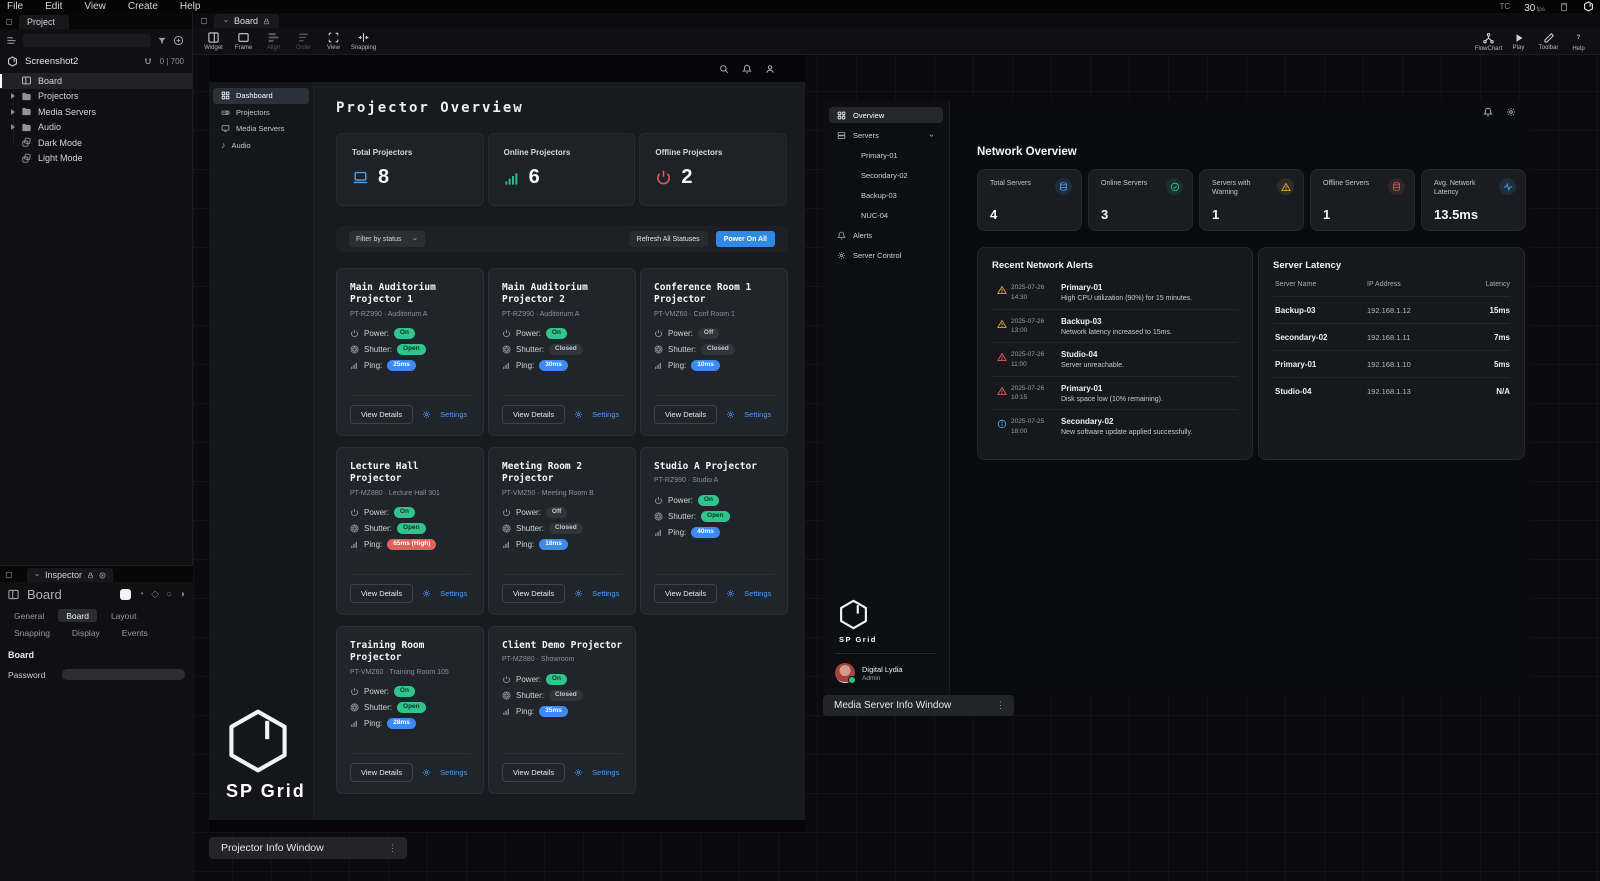 The image size is (1600, 881). Describe the element at coordinates (886, 215) in the screenshot. I see `sidebar-item-nuc-04: NUC-04` at that location.